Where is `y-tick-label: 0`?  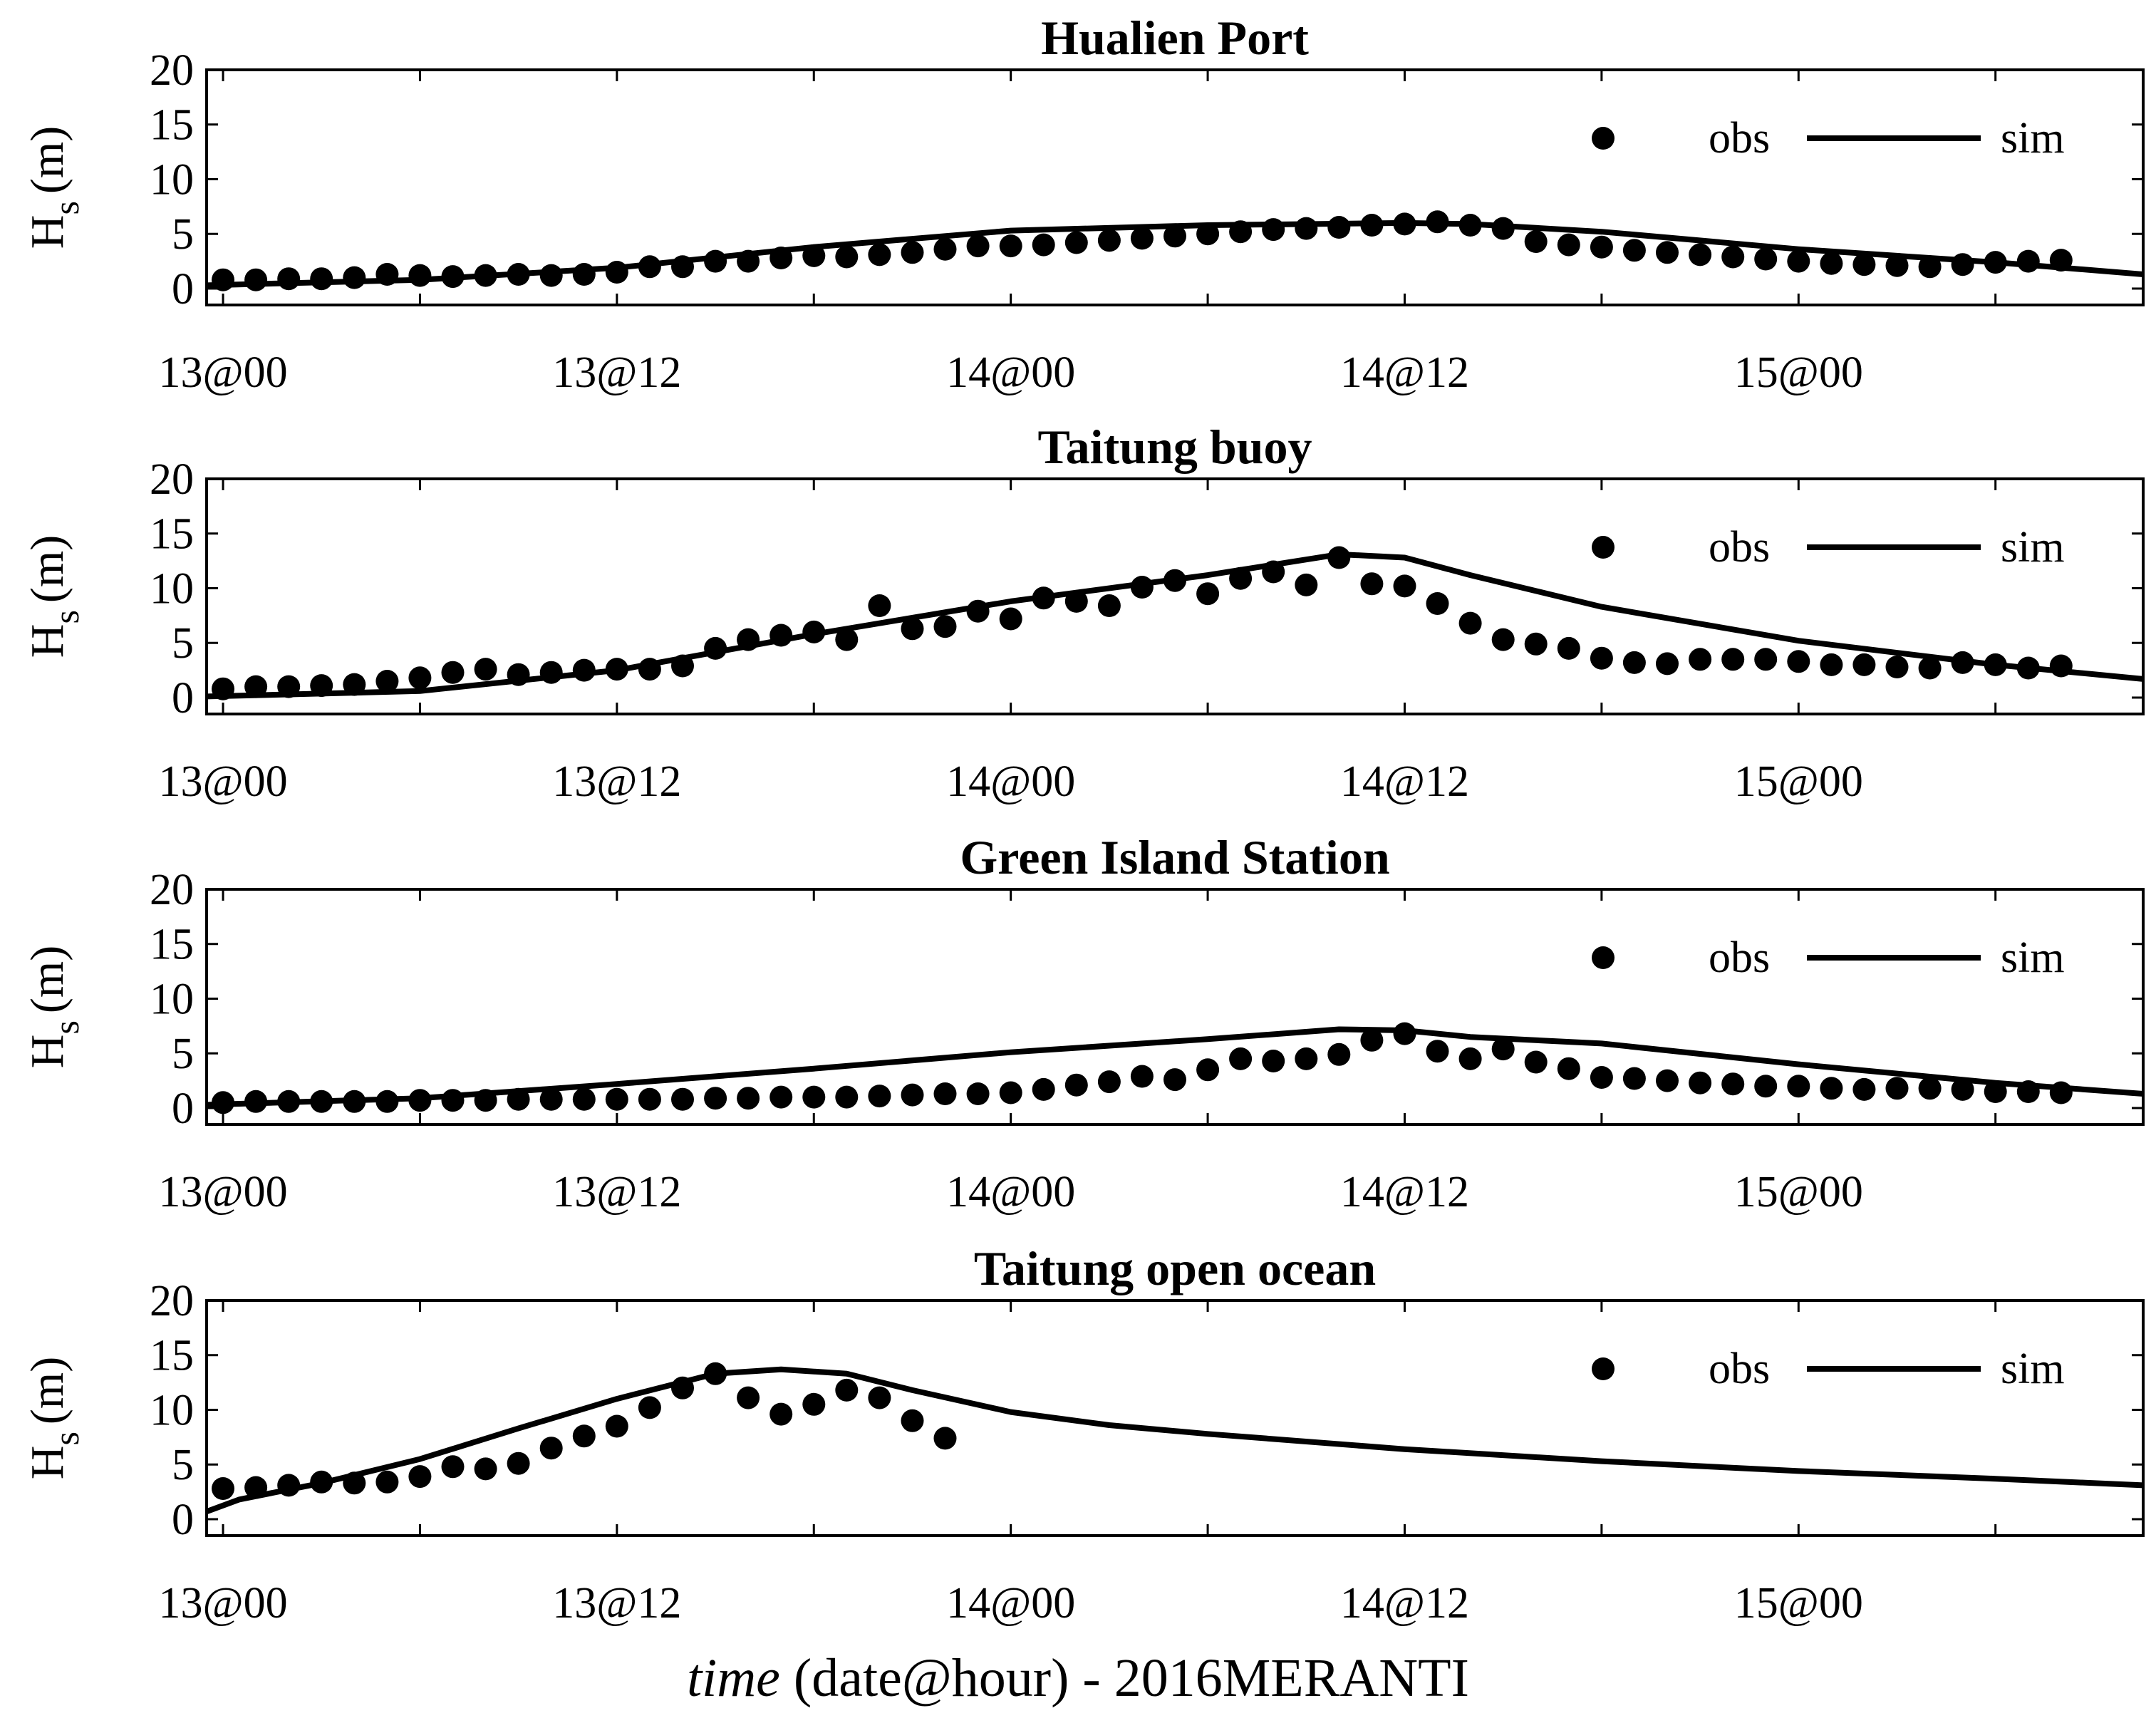 y-tick-label: 0 is located at coordinates (183, 1109).